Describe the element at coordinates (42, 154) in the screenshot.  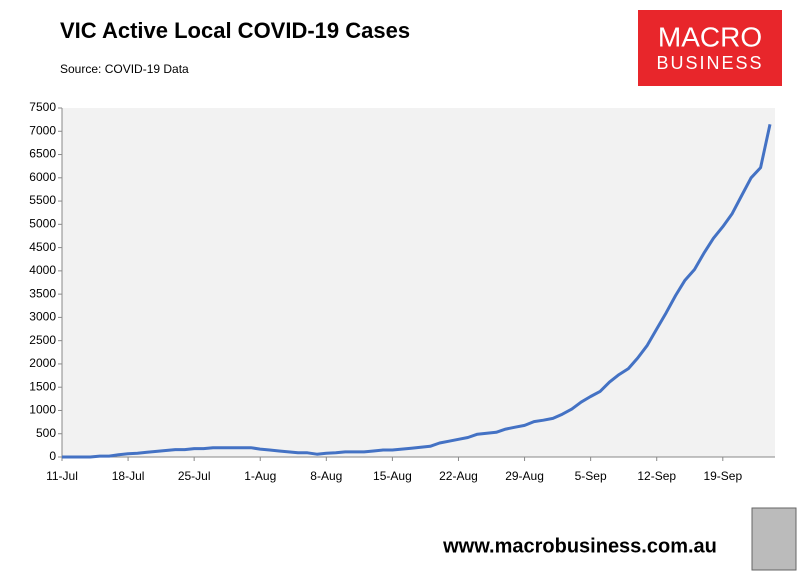
I see `y-tick-label: 6500` at that location.